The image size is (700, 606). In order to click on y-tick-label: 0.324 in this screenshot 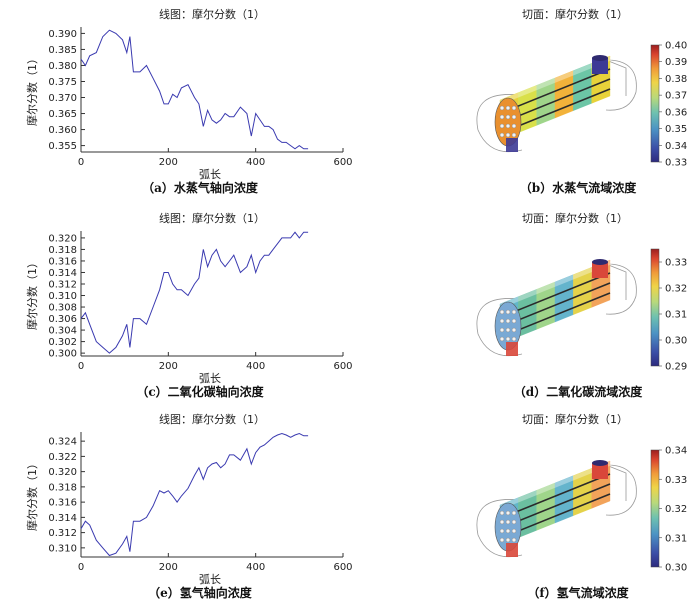, I will do `click(62, 442)`.